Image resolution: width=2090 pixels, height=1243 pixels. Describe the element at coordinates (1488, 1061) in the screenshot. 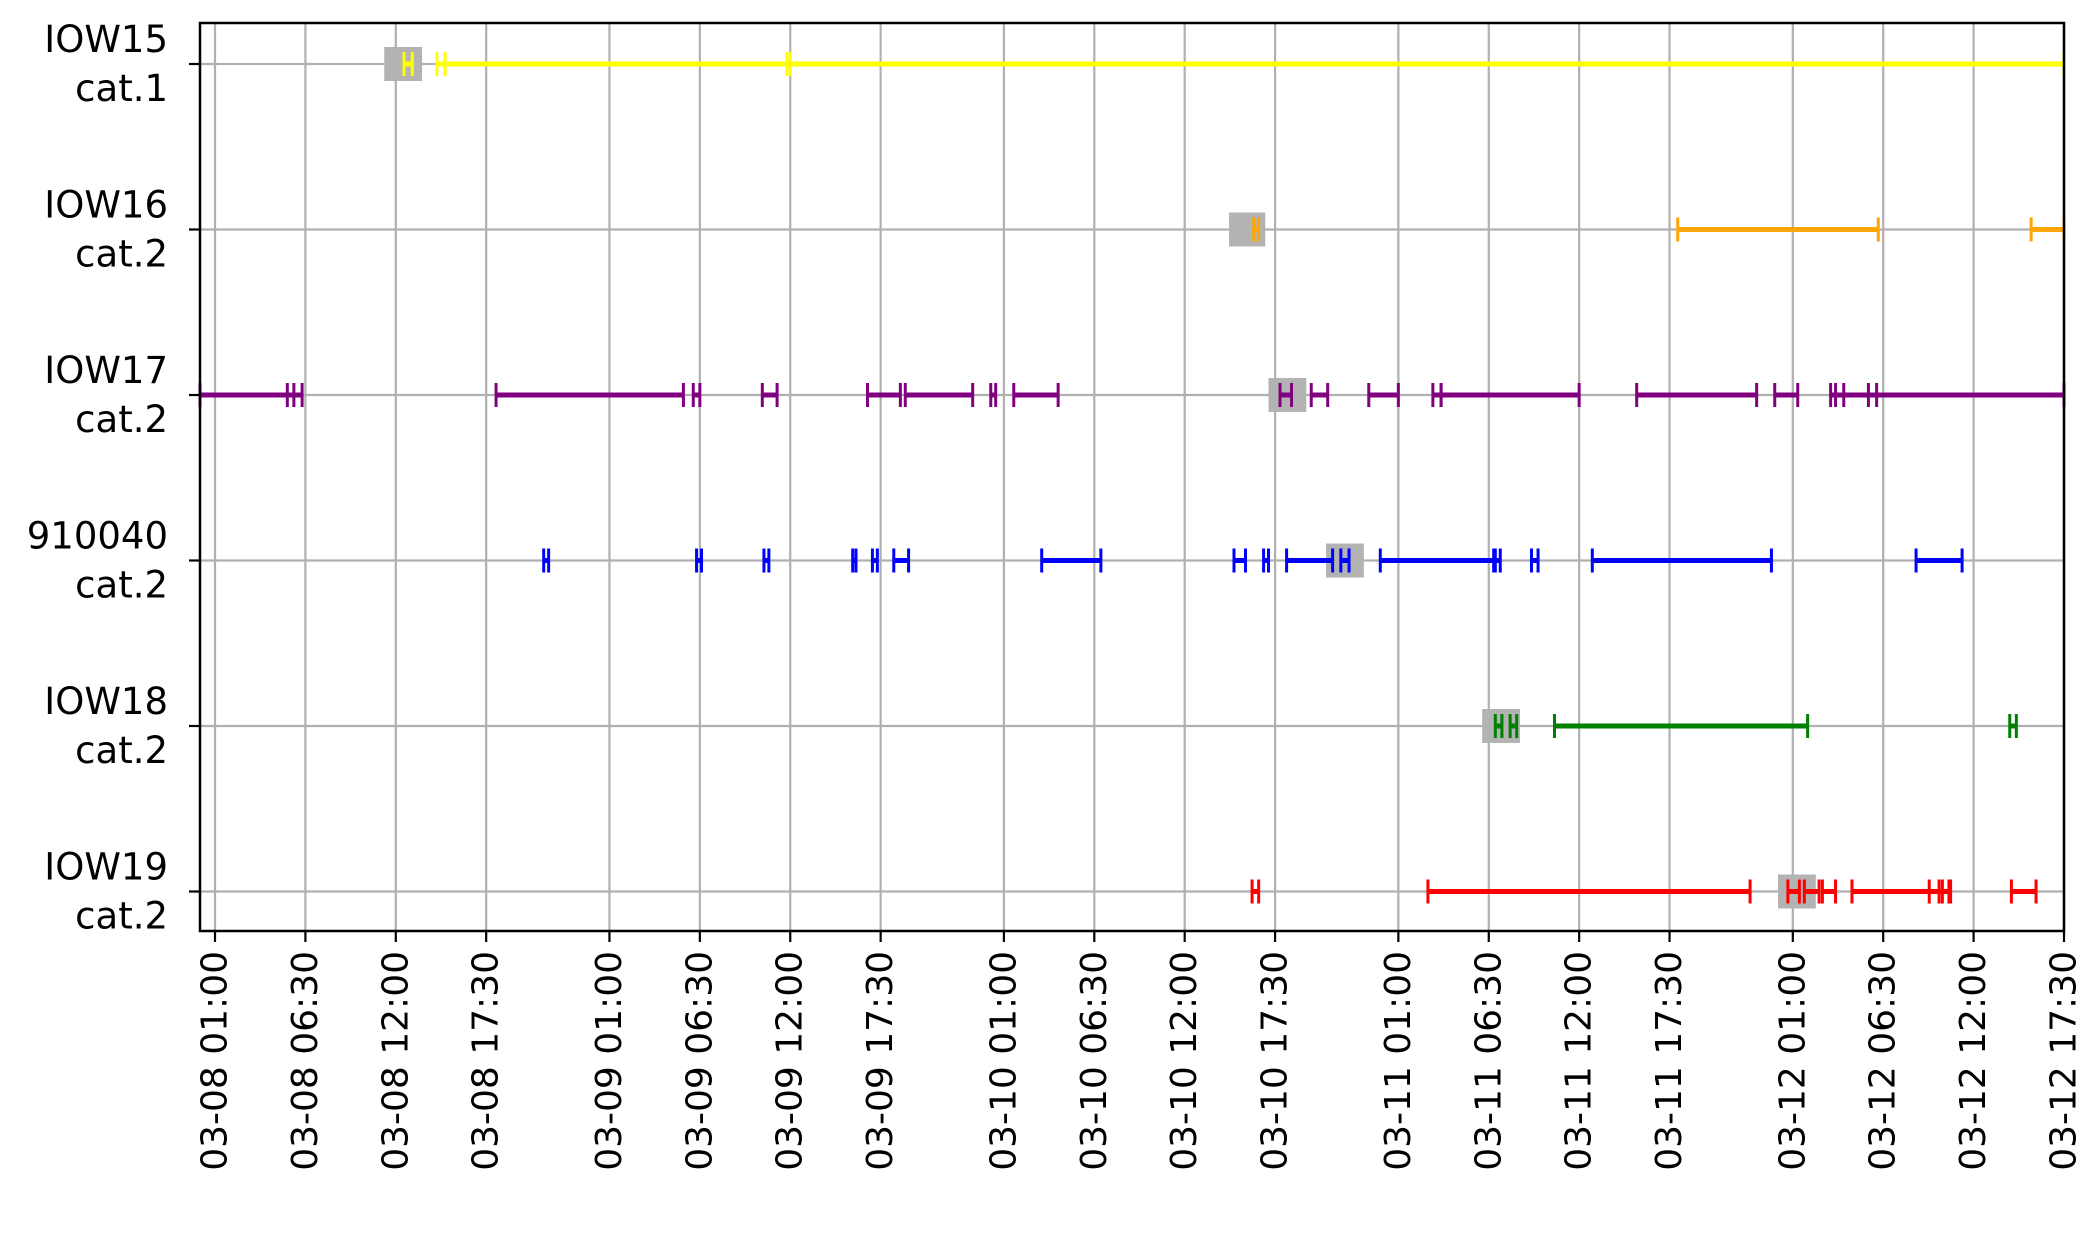

I see `x-tick-label: 03-11 06:30` at that location.